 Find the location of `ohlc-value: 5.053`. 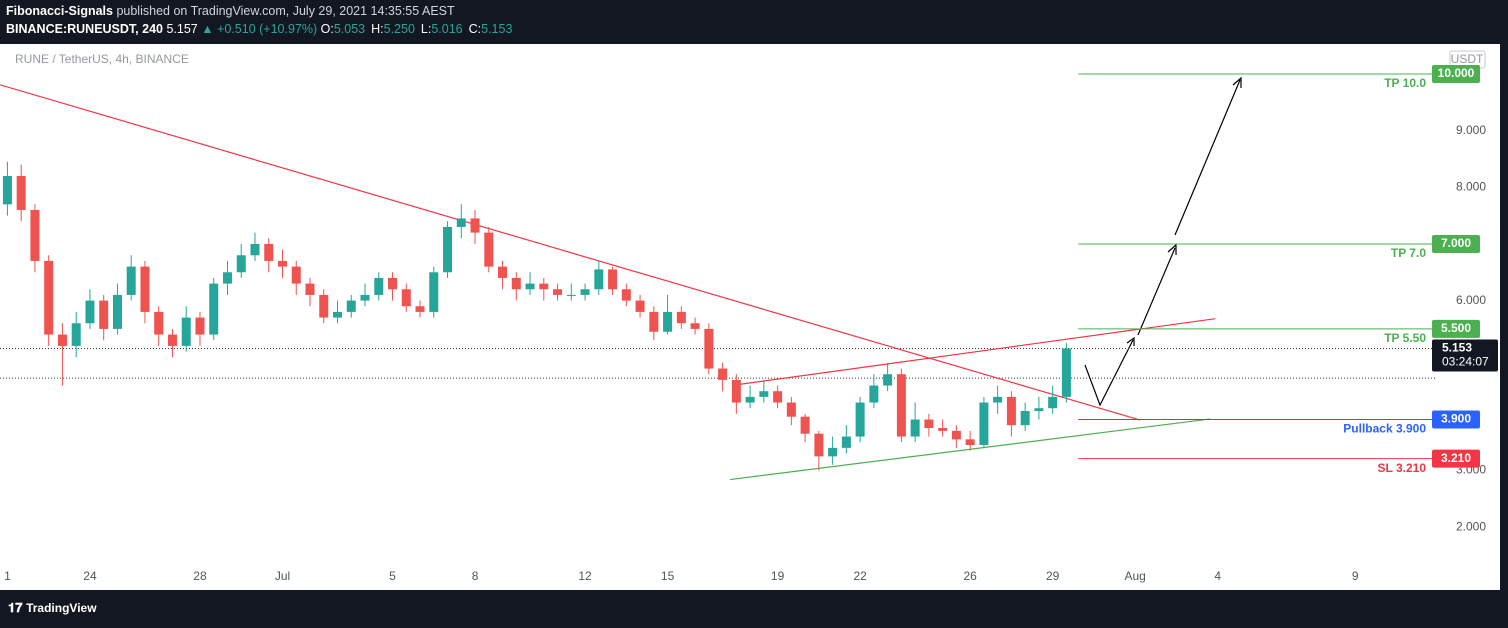

ohlc-value: 5.053 is located at coordinates (349, 29).